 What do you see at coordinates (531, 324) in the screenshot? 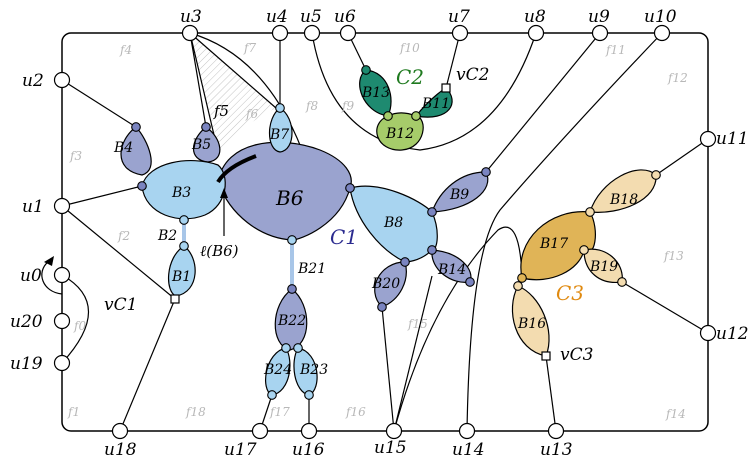
I see `label-b16: B16` at bounding box center [531, 324].